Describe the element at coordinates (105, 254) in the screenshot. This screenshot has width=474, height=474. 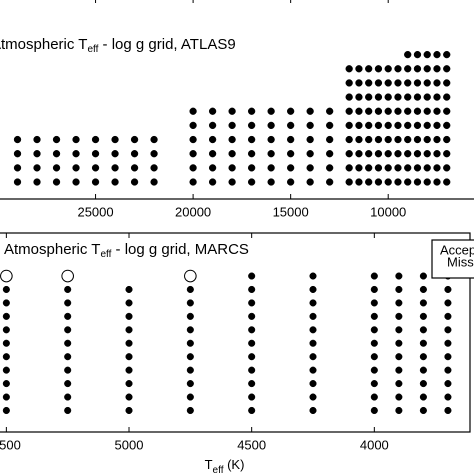
I see `subscript: eff` at that location.